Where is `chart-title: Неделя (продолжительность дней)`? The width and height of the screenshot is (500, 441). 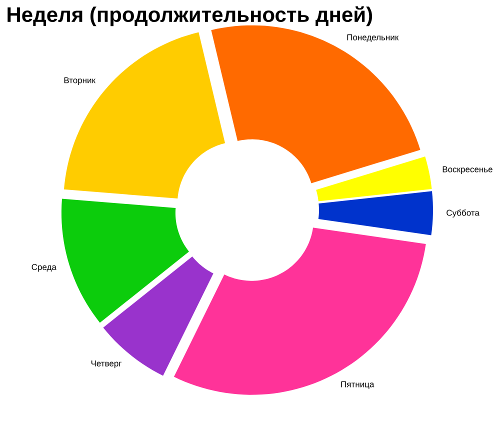 chart-title: Неделя (продолжительность дней) is located at coordinates (190, 16).